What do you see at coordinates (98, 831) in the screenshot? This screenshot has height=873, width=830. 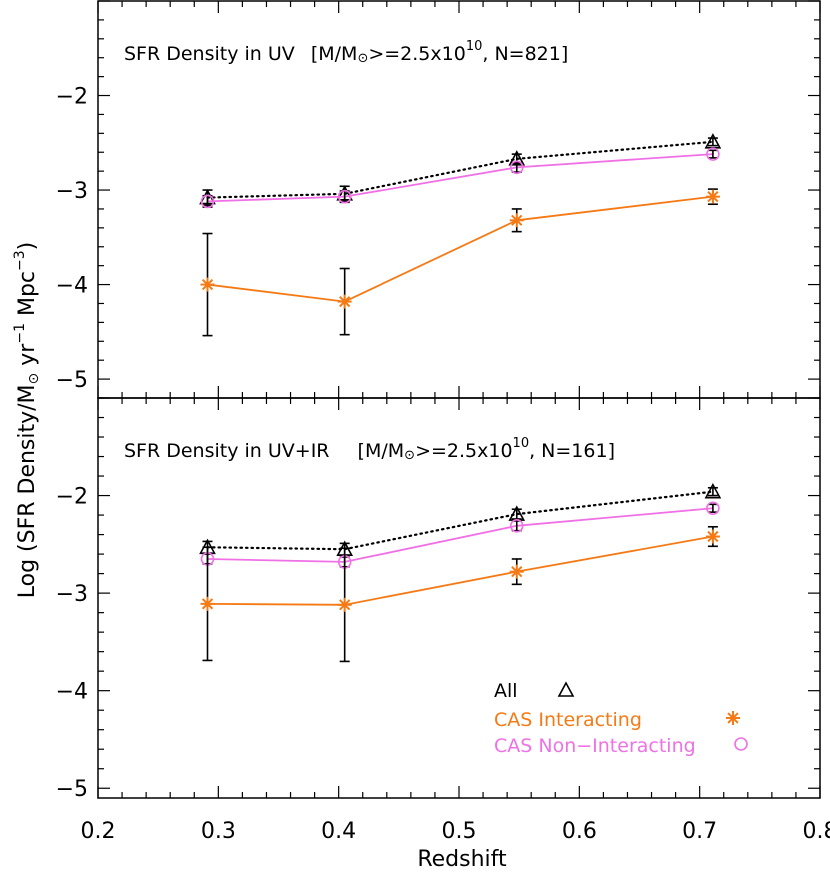 I see `x-tick-label: 0.2` at bounding box center [98, 831].